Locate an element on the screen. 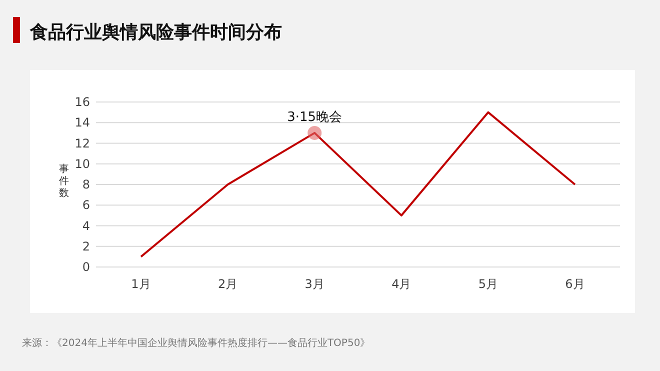 The width and height of the screenshot is (660, 371). source-note: 来源：《2024年上半年中国企业舆情风险事件热度排行——食品行业TOP50》 is located at coordinates (196, 343).